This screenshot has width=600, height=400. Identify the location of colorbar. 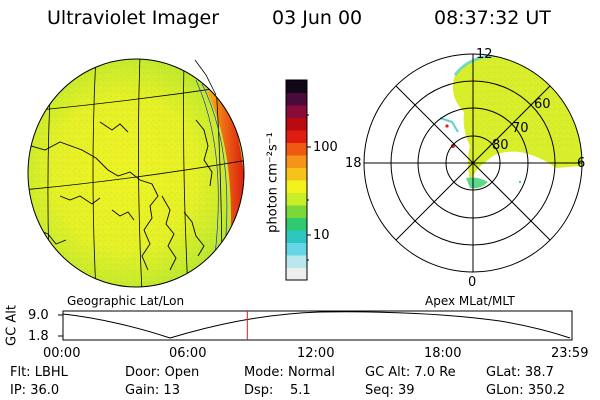
(298, 180).